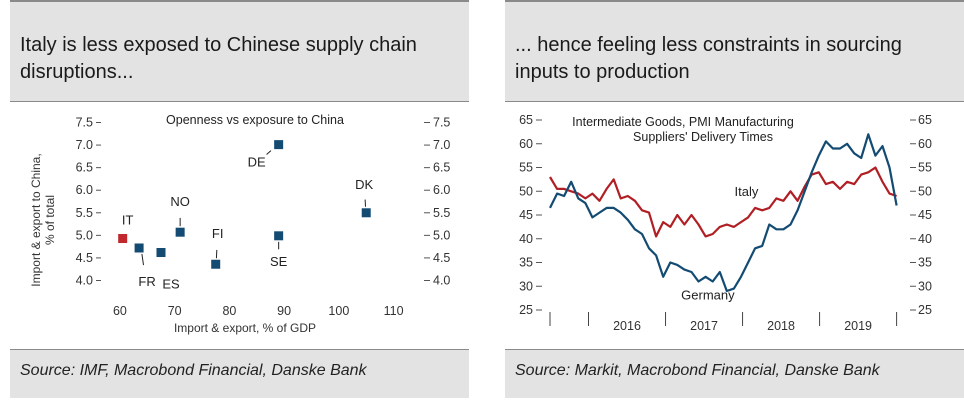 Image resolution: width=964 pixels, height=410 pixels. Describe the element at coordinates (858, 326) in the screenshot. I see `x-tick-label: 2019` at that location.